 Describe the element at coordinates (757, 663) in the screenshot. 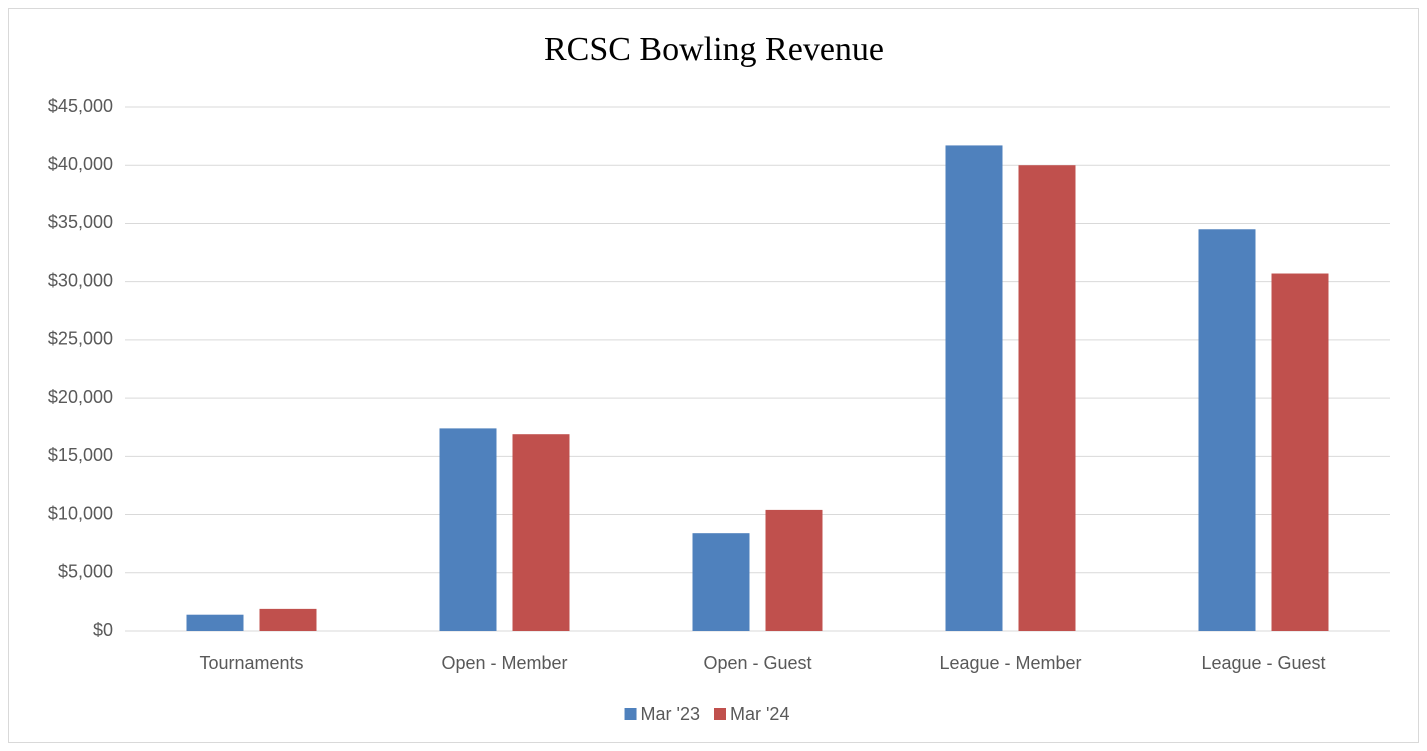

I see `x-tick-label: Open - Guest` at that location.